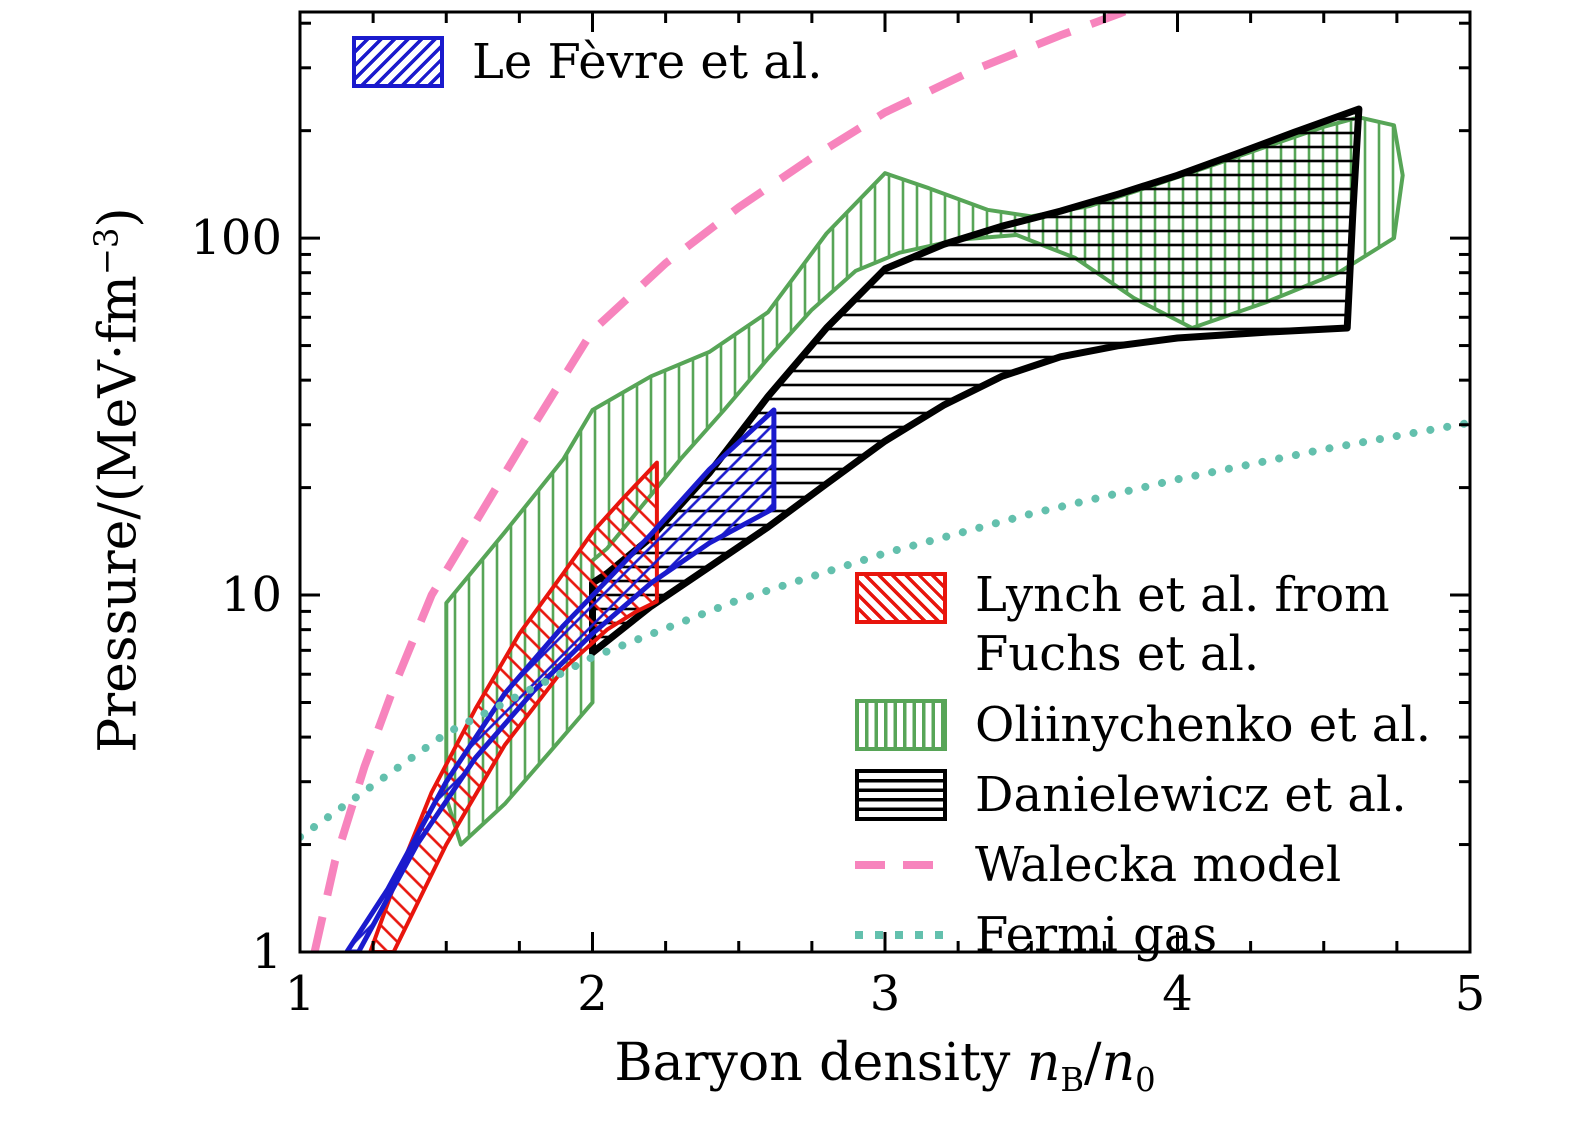 The width and height of the screenshot is (1575, 1122). I want to click on lynch-swatch, so click(901, 598).